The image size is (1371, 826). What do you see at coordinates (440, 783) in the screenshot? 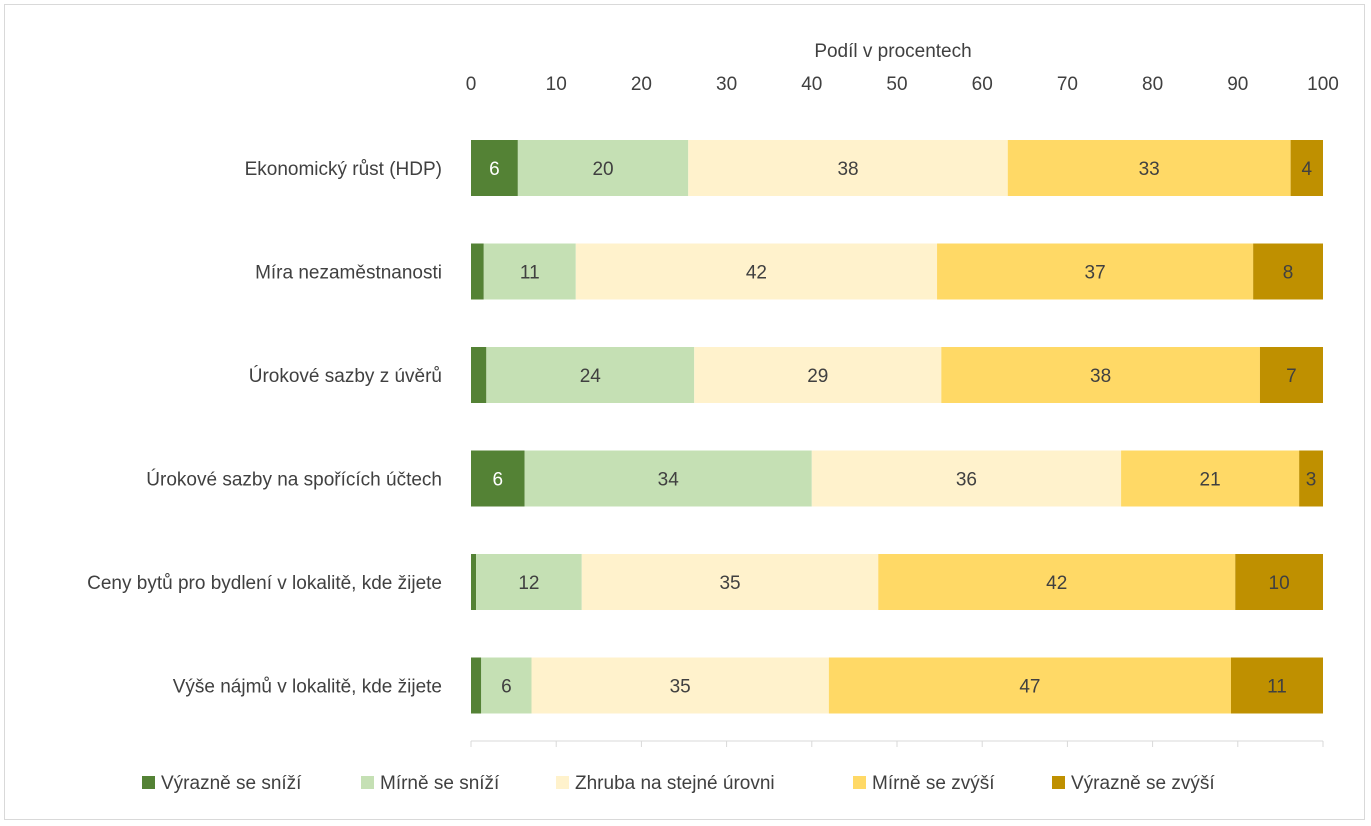
I see `legend-label: Mírně se sníží` at bounding box center [440, 783].